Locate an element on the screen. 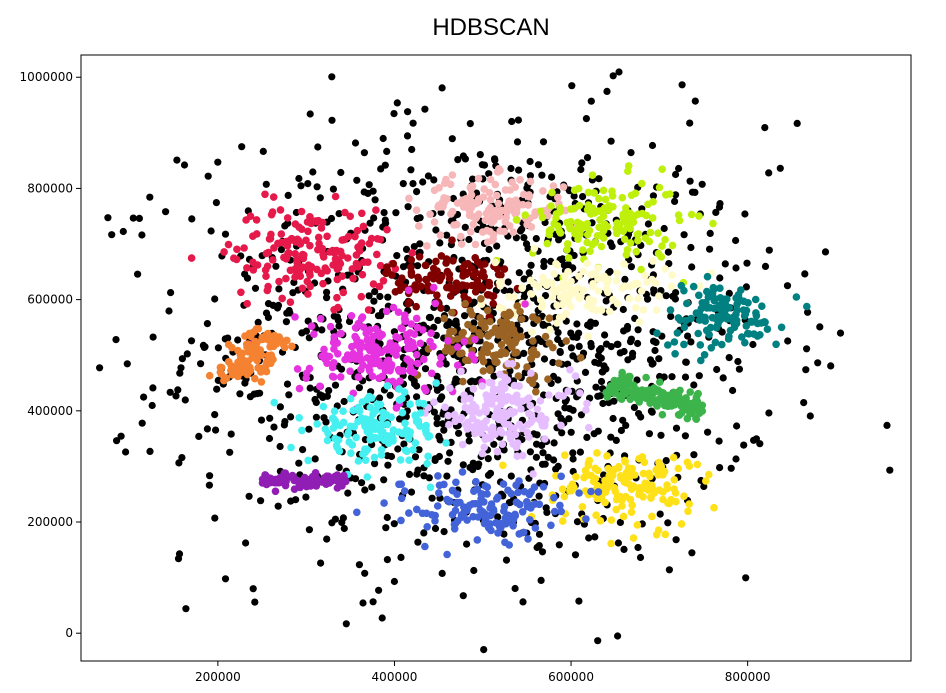 The height and width of the screenshot is (693, 946). cluster-c-crimson is located at coordinates (302, 252).